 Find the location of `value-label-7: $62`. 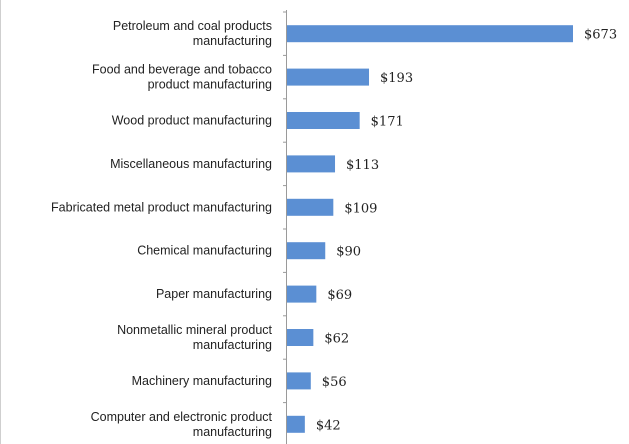

value-label-7: $62 is located at coordinates (336, 339).